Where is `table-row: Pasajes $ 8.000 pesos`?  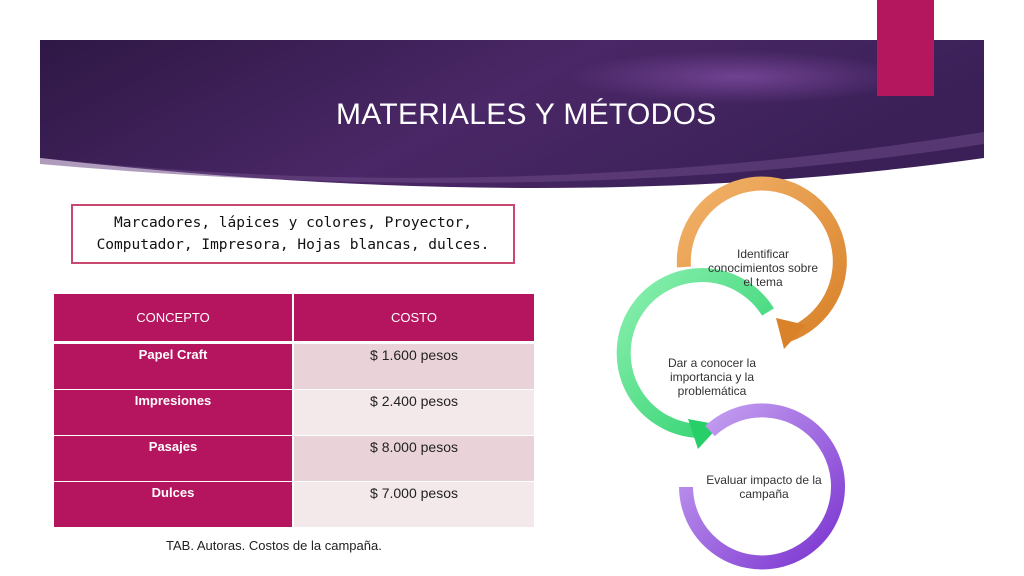 table-row: Pasajes $ 8.000 pesos is located at coordinates (294, 458).